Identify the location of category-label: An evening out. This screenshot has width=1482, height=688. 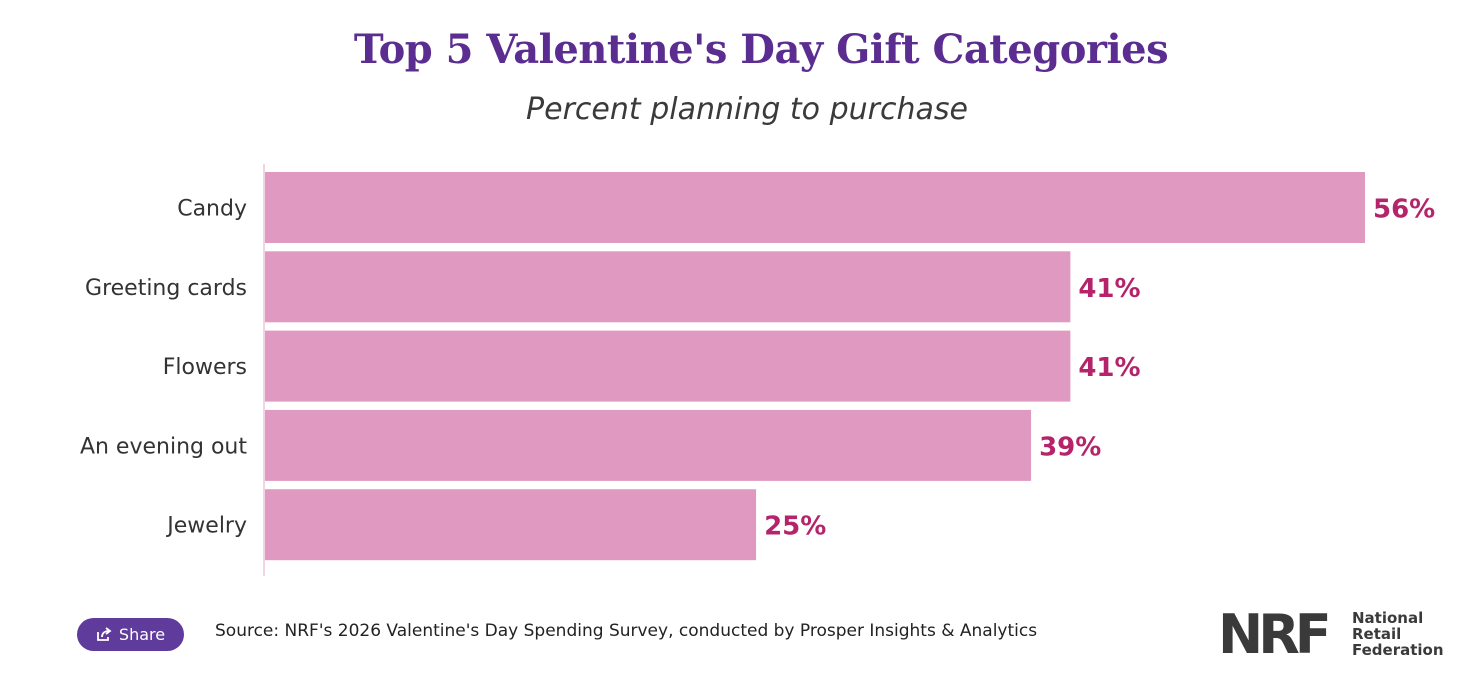
(163, 446).